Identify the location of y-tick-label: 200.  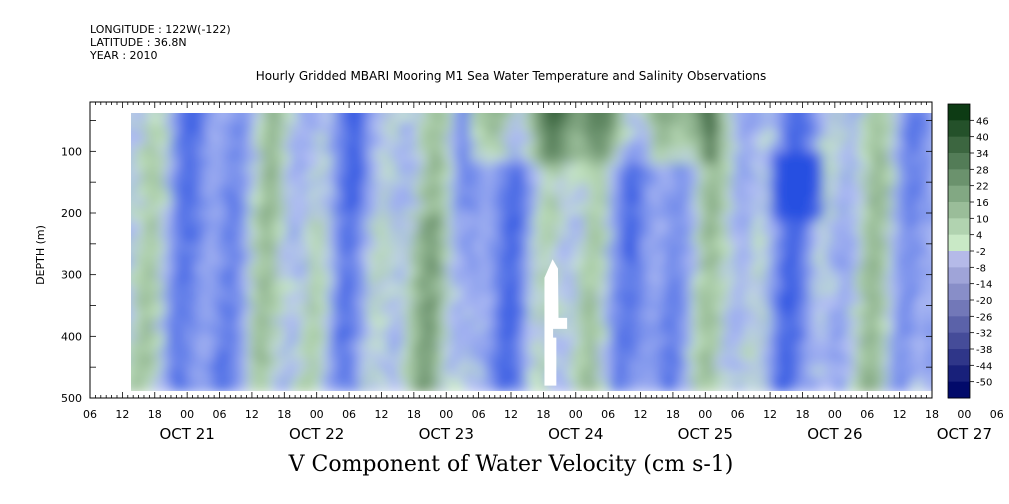
(71, 213).